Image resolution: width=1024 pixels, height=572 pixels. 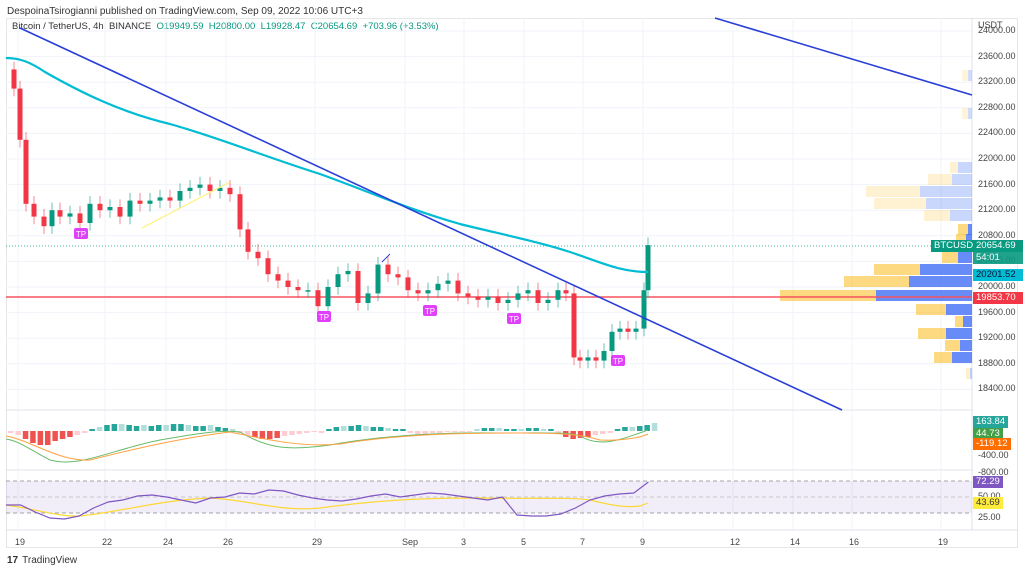 I want to click on rsi-tag: 72.29, so click(x=988, y=482).